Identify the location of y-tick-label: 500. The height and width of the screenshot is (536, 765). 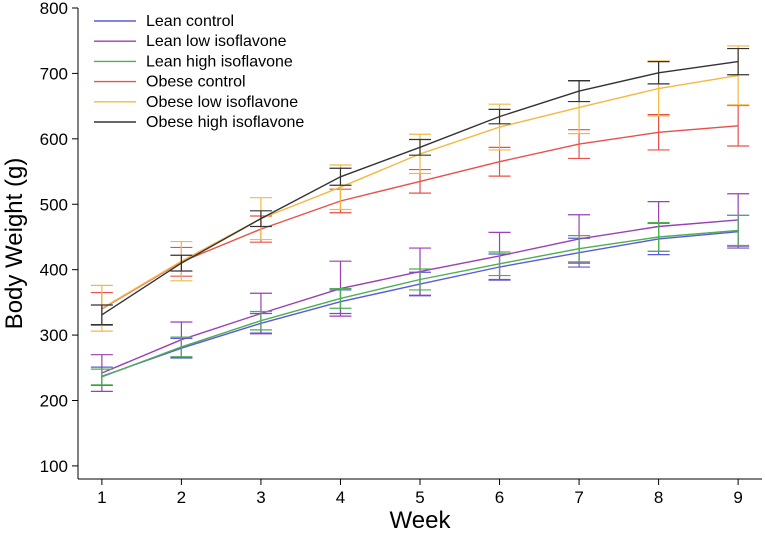
(54, 204).